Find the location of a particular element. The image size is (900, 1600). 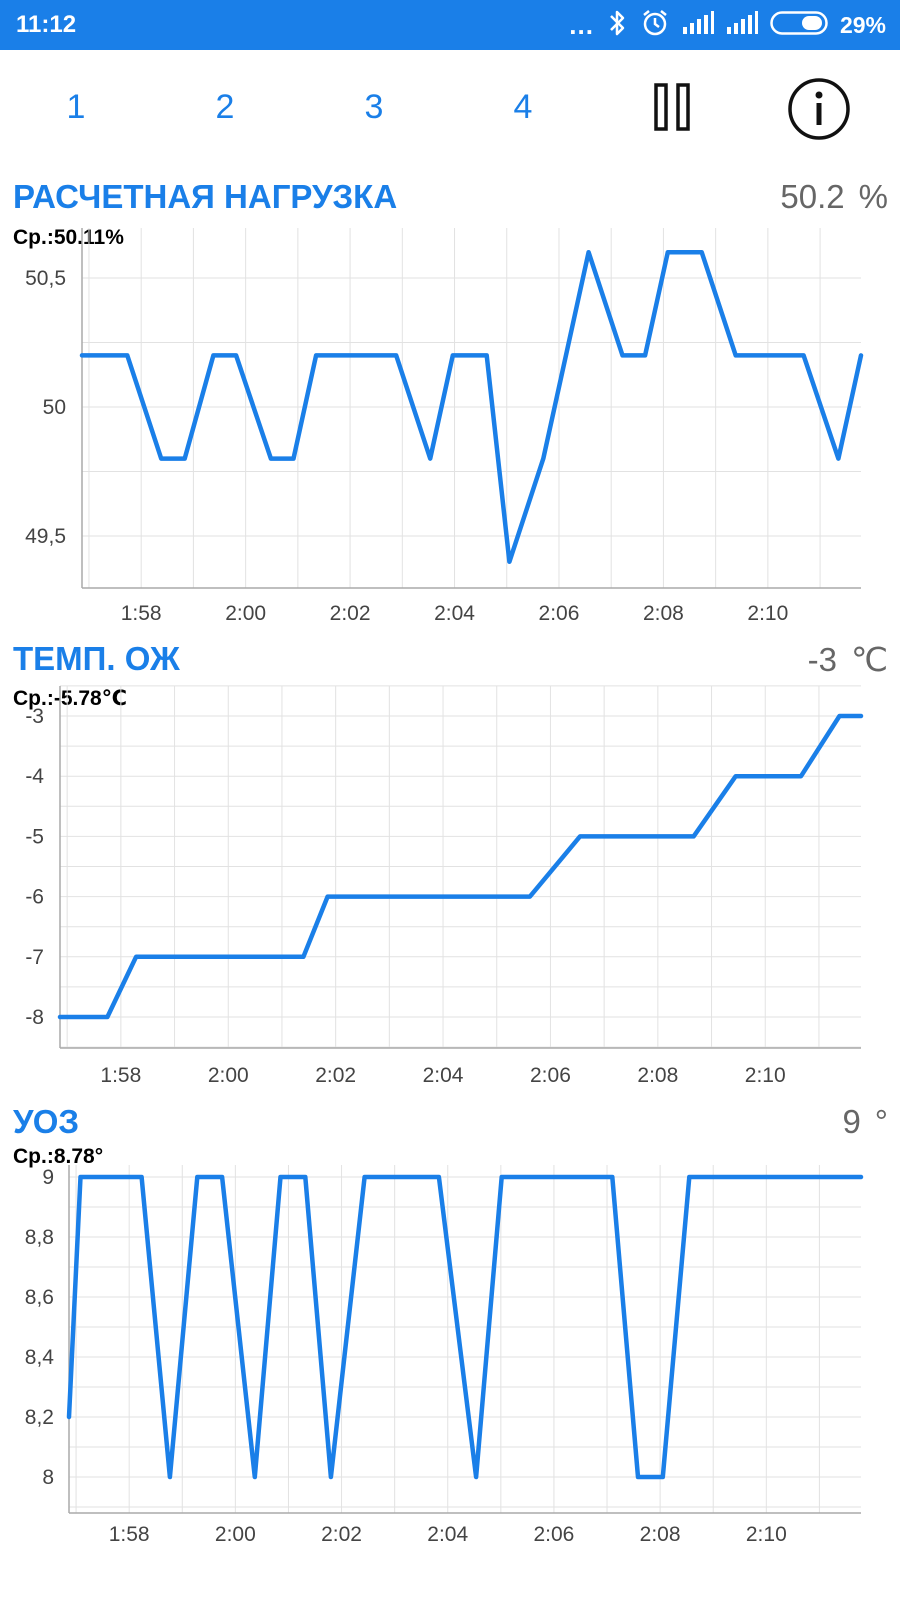

current-value-number: -3 is located at coordinates (822, 659).